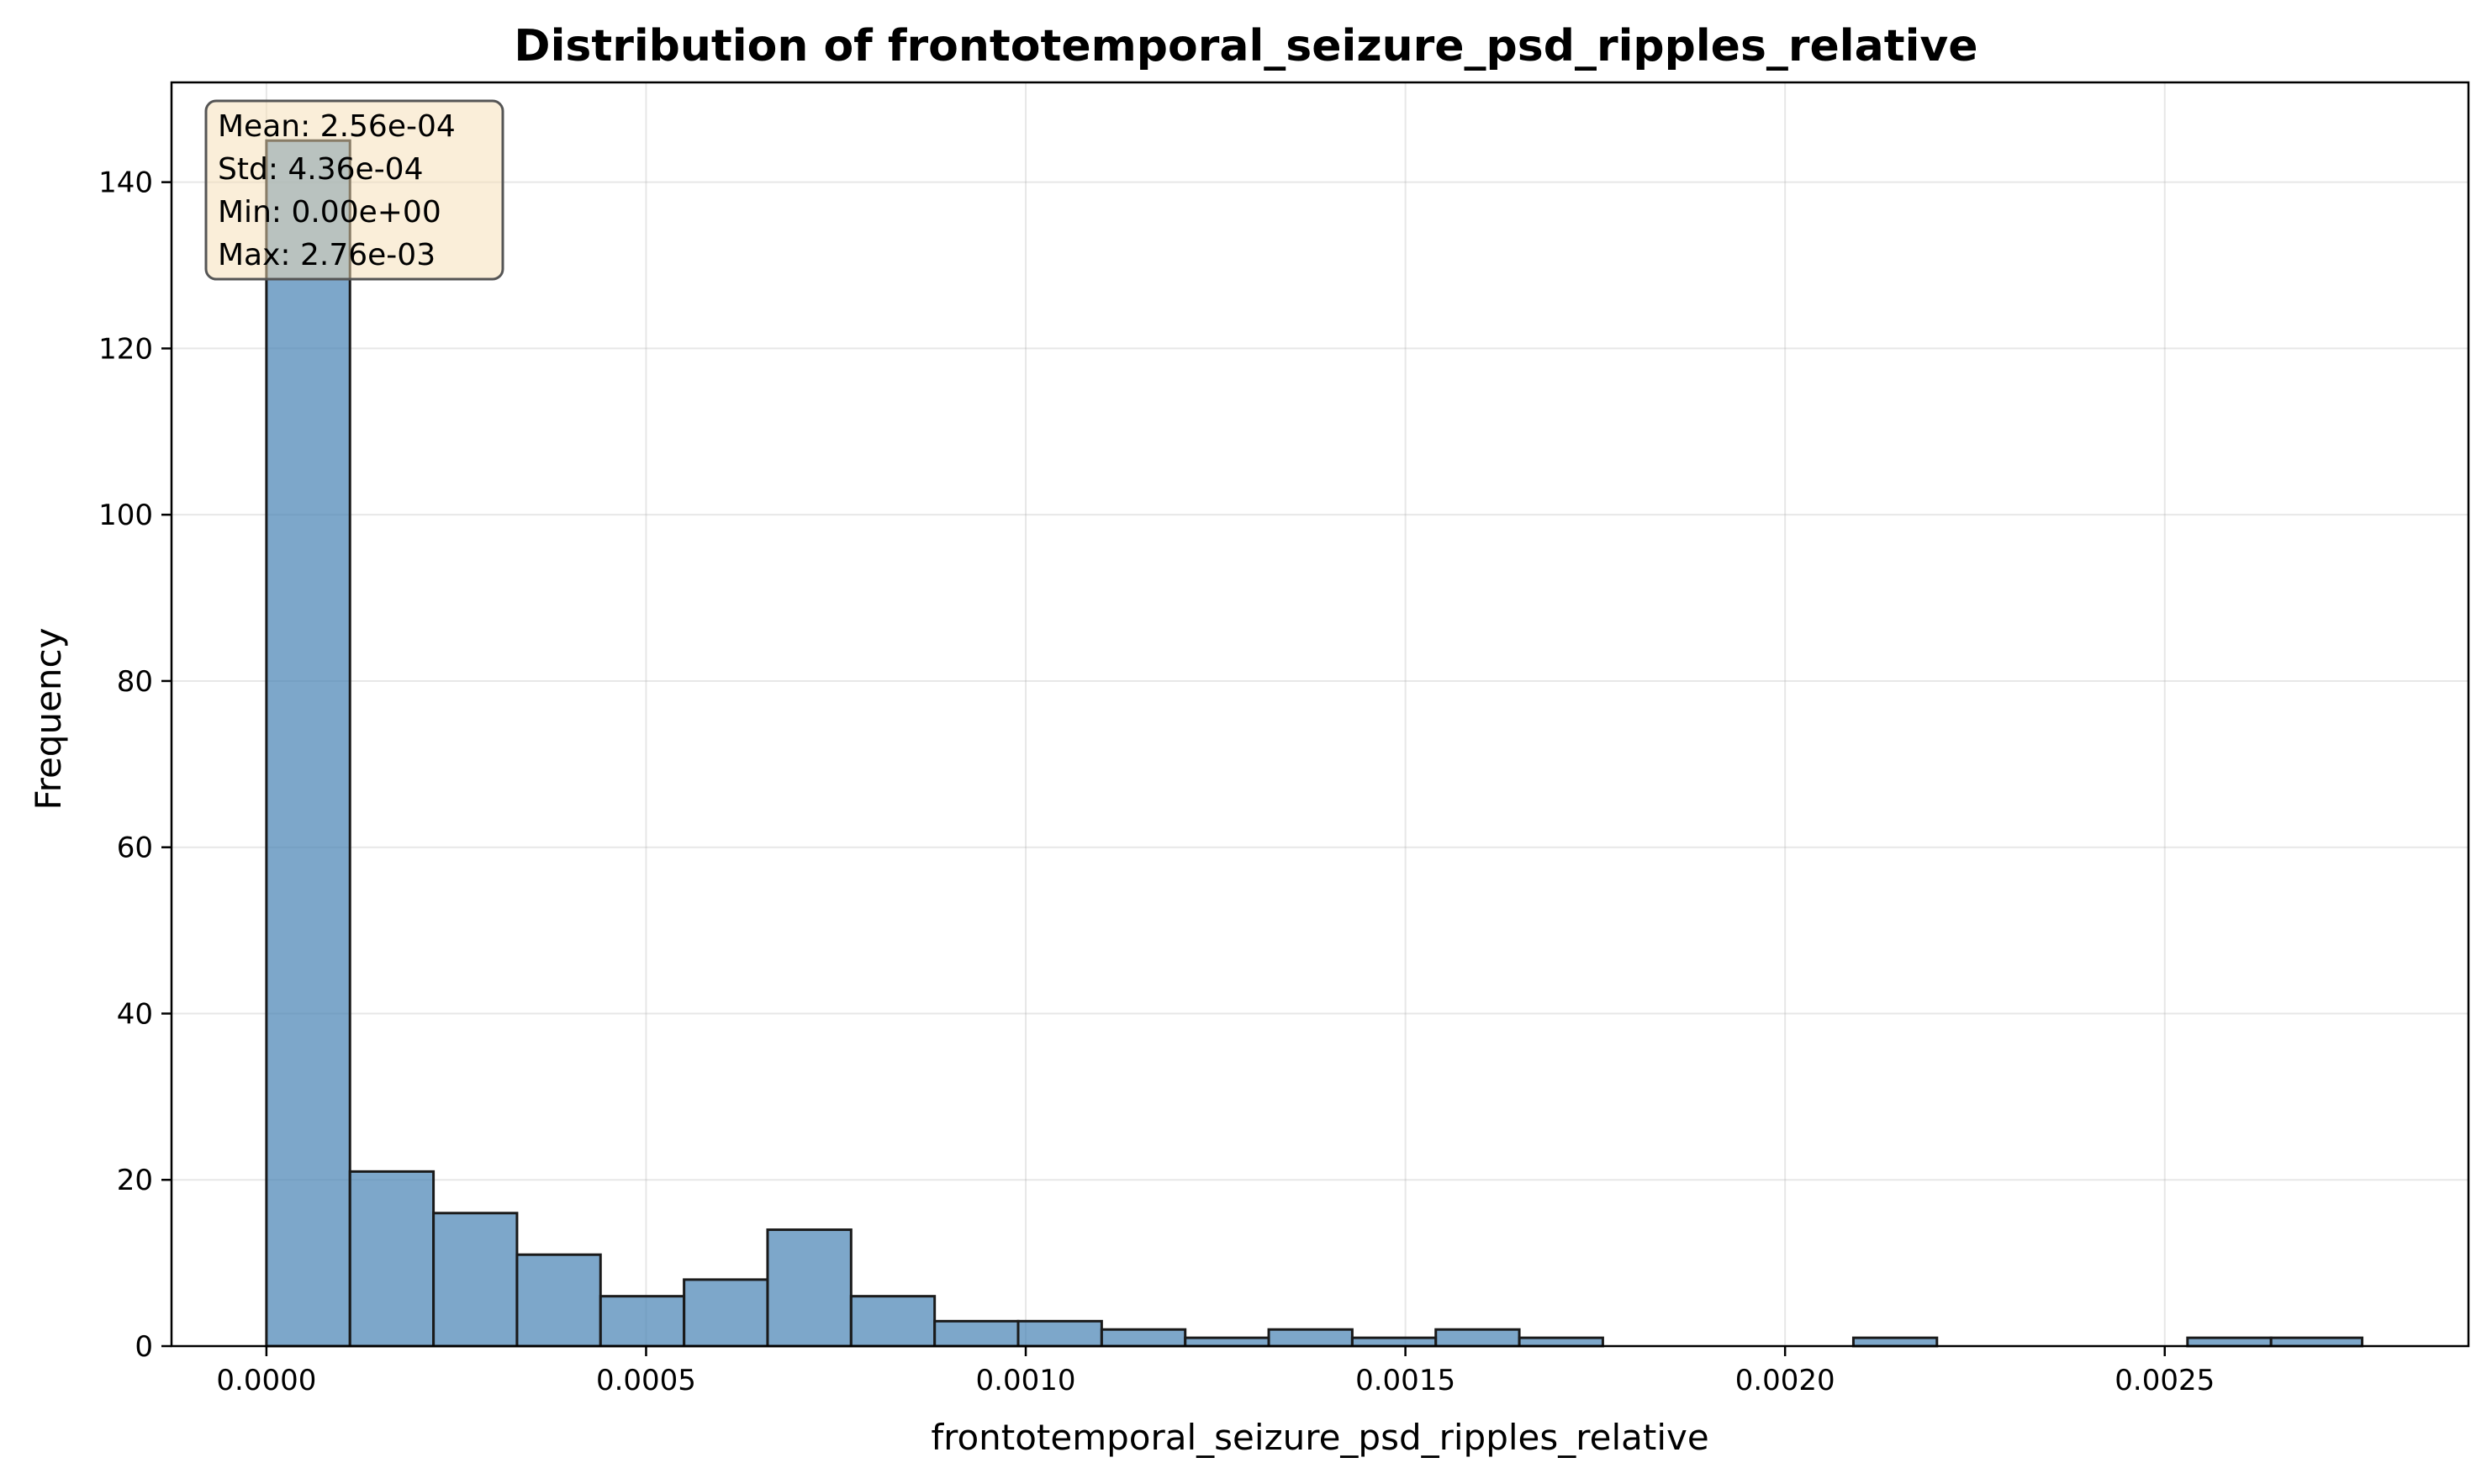 The height and width of the screenshot is (1484, 2492). I want to click on y-axis-label: Frequency, so click(48, 719).